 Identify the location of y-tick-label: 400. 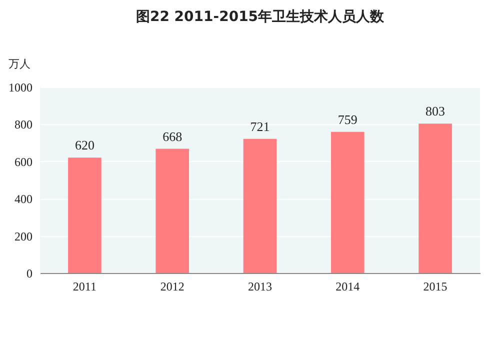
(23, 199).